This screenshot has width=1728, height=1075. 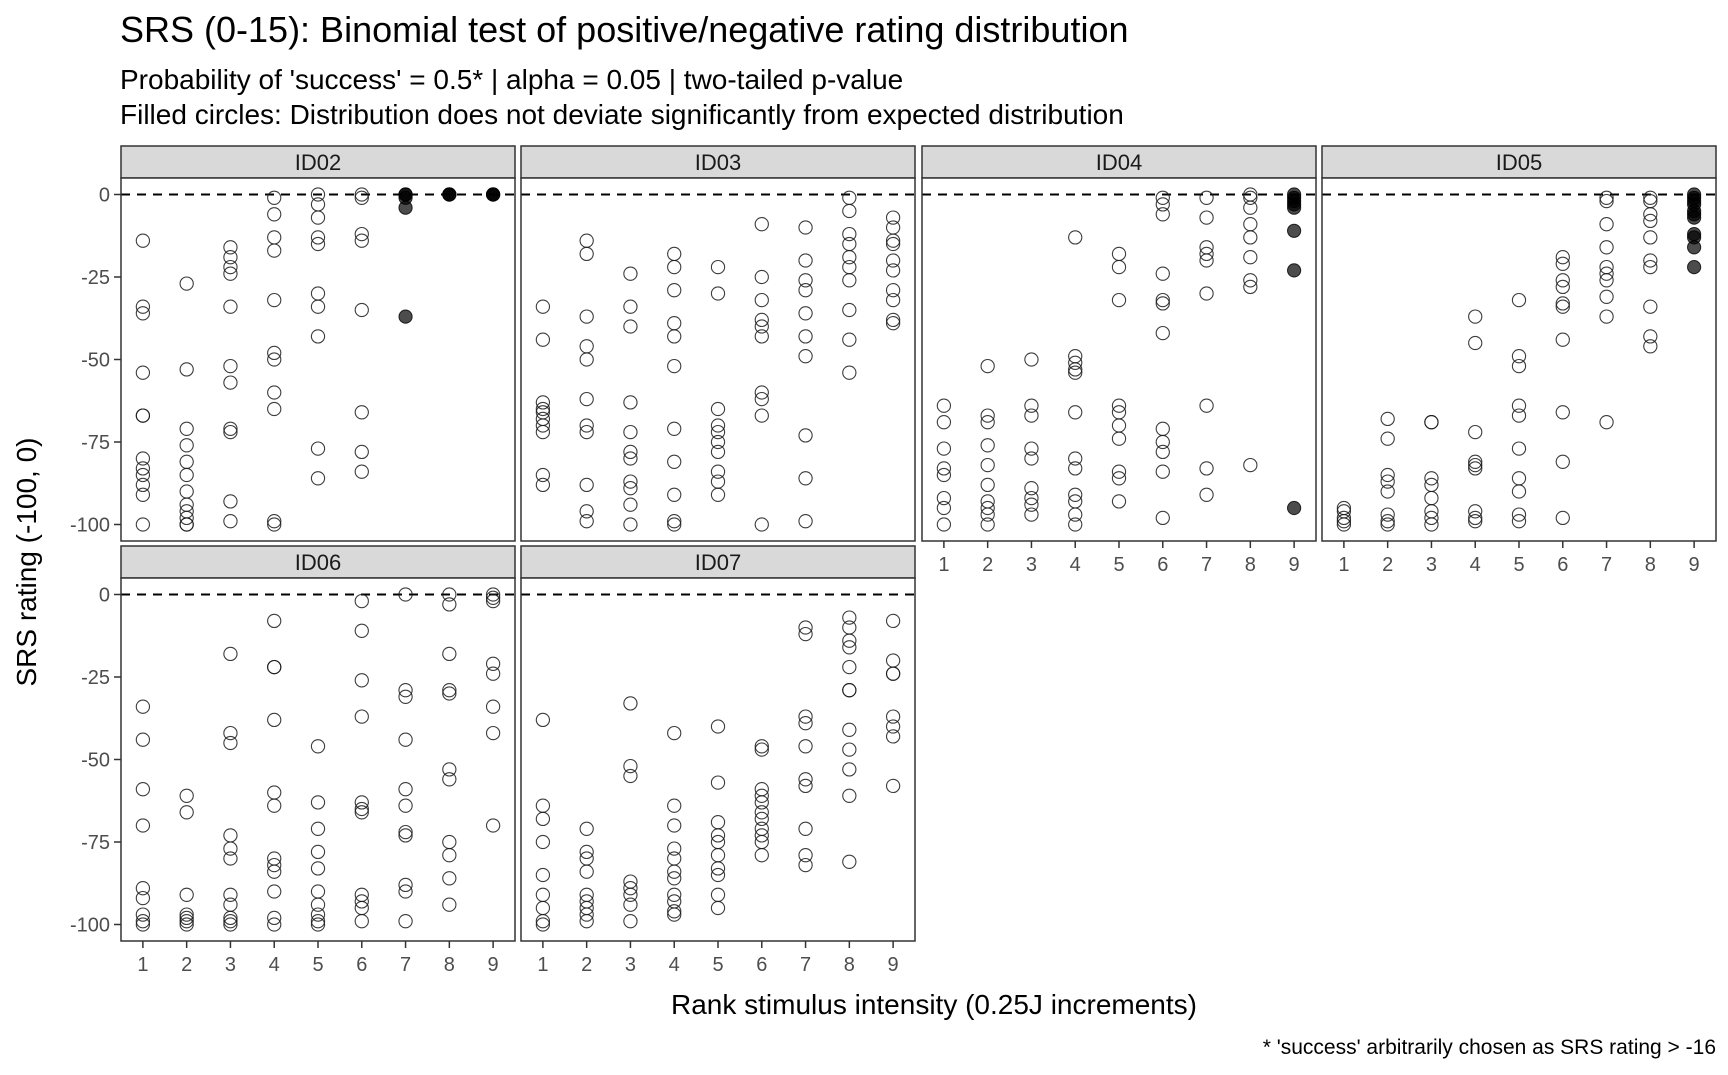 What do you see at coordinates (1118, 565) in the screenshot?
I see `x-tick-label: 5` at bounding box center [1118, 565].